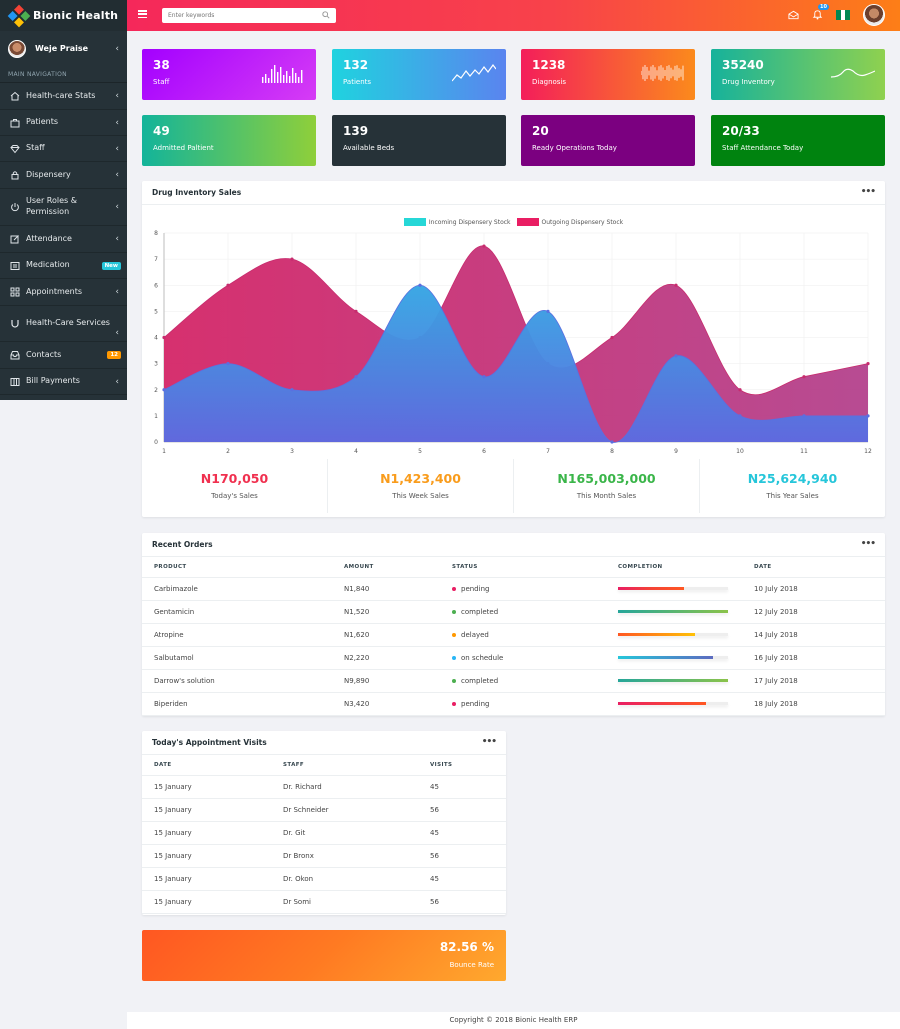  Describe the element at coordinates (324, 902) in the screenshot. I see `table-row: 15 January Dr Somi 56` at that location.